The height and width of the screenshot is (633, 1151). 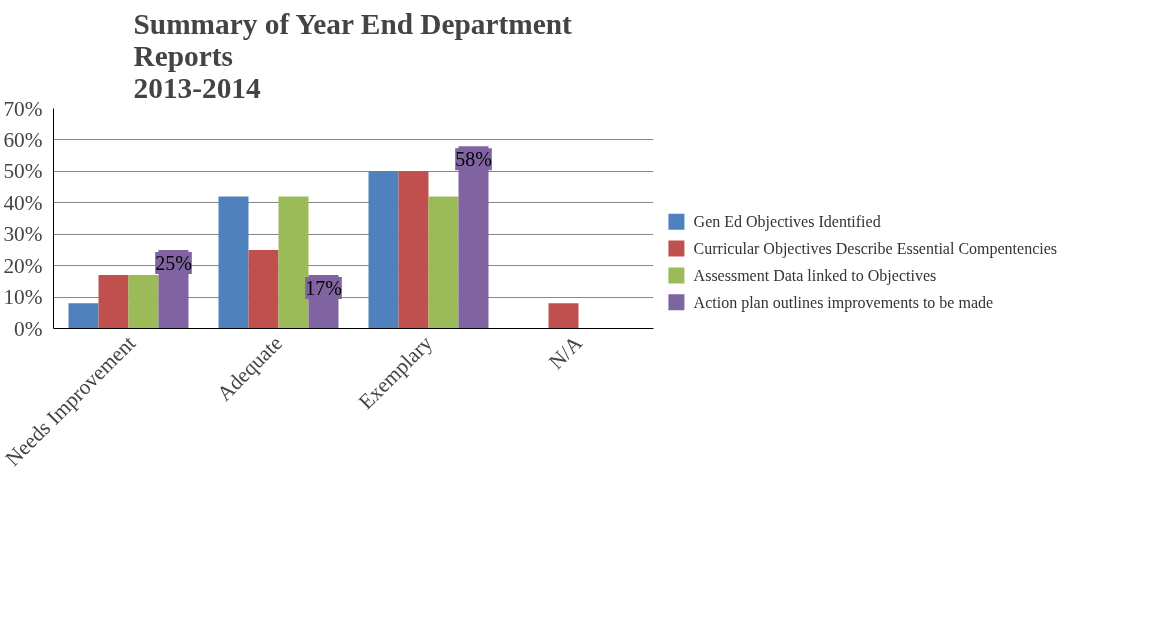 I want to click on chart-title: Summary of Year End Department Reports 2013-2014, so click(x=353, y=55).